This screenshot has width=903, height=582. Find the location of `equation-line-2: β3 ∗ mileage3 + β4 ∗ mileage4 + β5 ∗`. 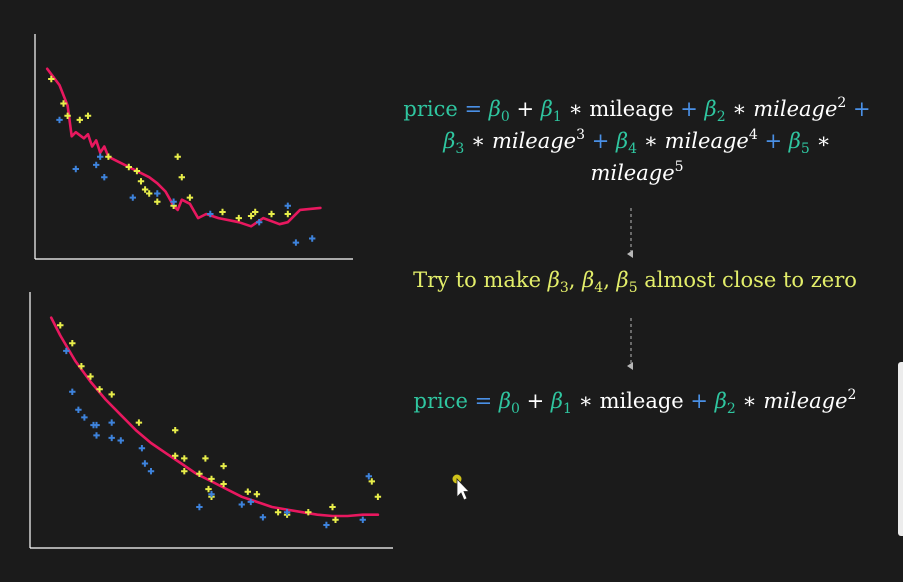

equation-line-2: β3 ∗ mileage3 + β4 ∗ mileage4 + β5 ∗ is located at coordinates (637, 142).